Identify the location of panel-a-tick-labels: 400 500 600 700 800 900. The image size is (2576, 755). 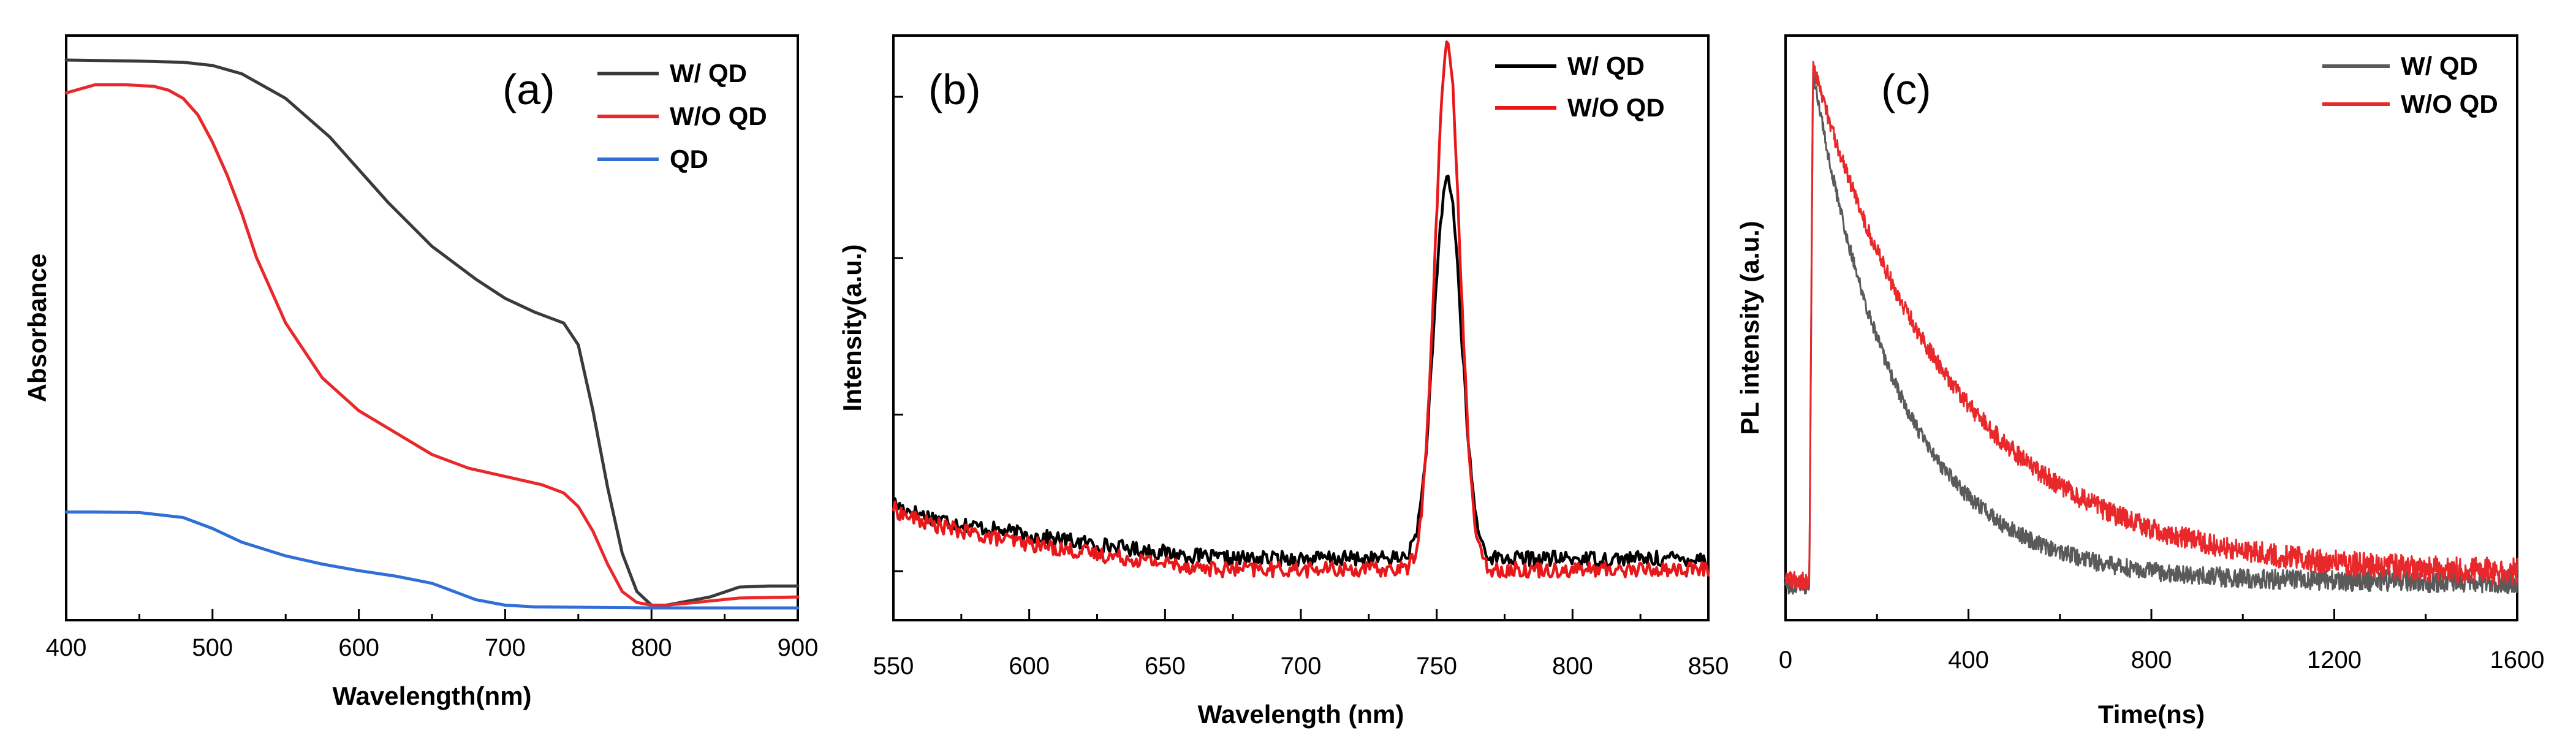
(432, 647).